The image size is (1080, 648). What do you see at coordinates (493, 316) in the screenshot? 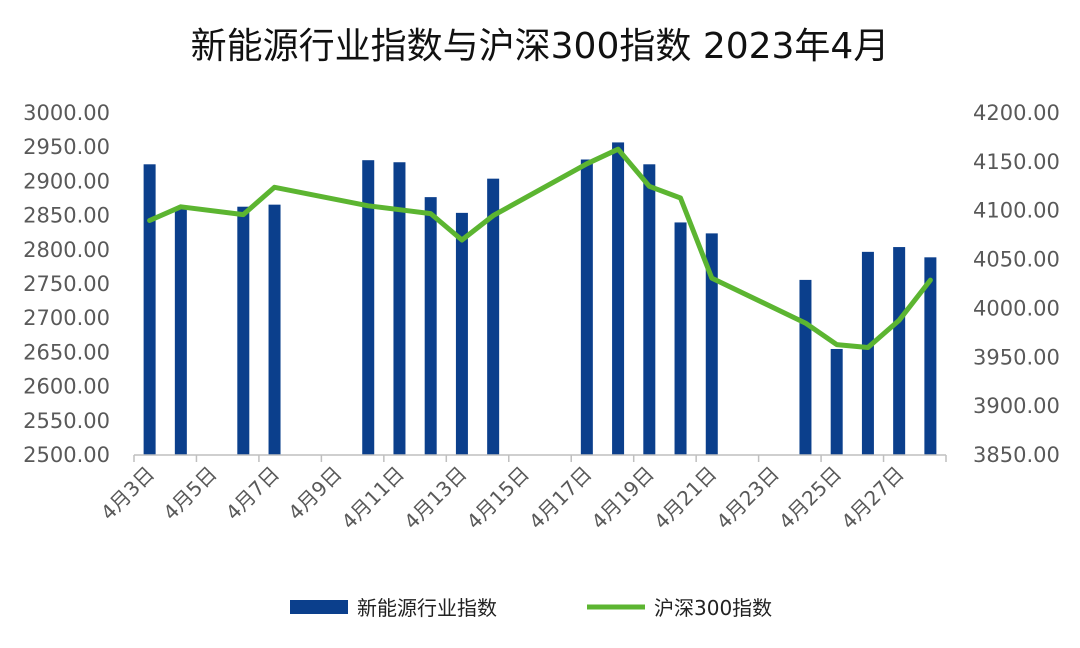
I see `bar-4月14日` at bounding box center [493, 316].